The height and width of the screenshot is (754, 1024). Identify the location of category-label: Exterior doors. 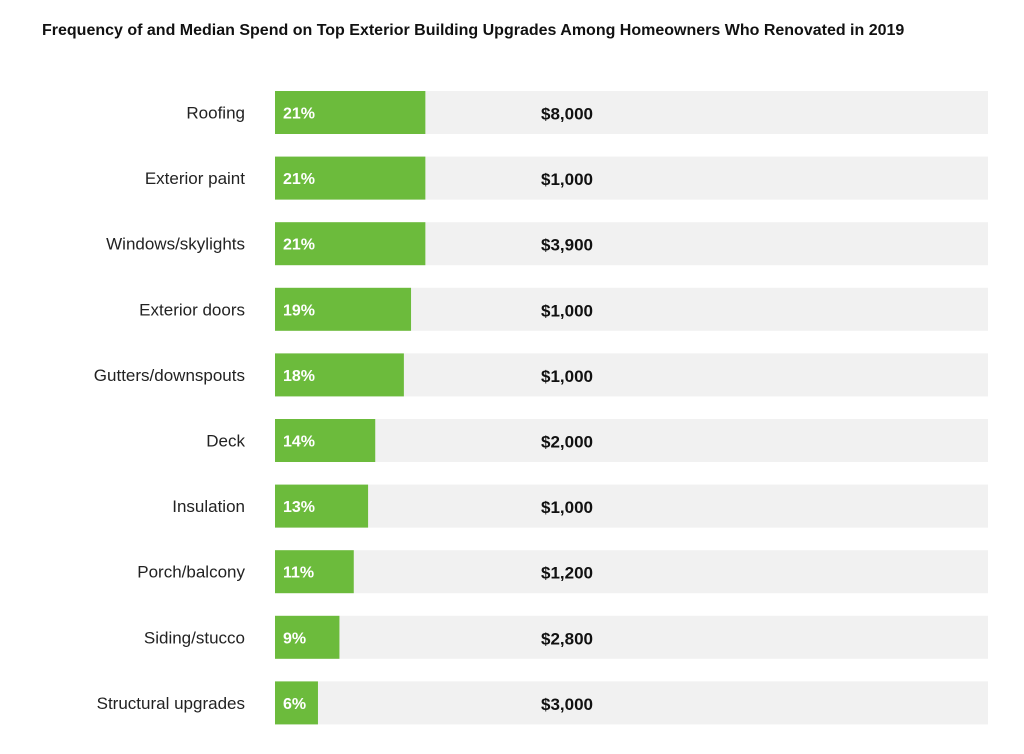
(192, 309).